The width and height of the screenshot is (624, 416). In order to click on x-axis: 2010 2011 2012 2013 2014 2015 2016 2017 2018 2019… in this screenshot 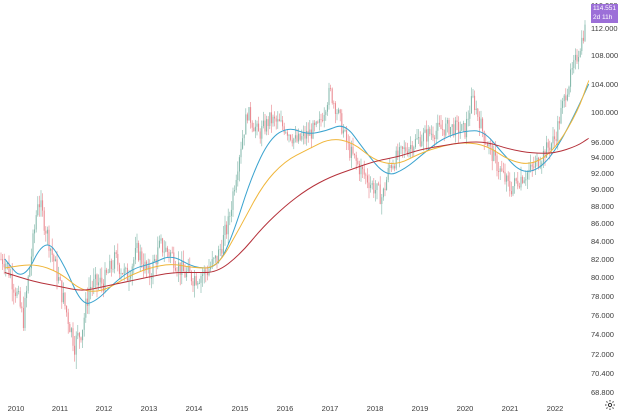, I will do `click(286, 408)`.